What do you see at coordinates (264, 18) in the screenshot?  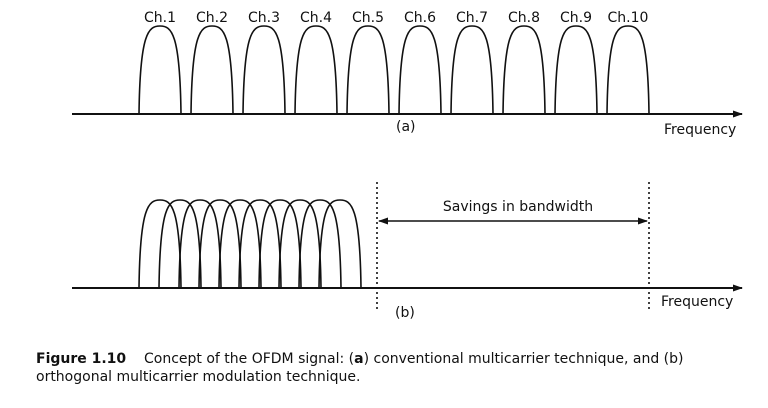 I see `channel-label: Ch.3` at bounding box center [264, 18].